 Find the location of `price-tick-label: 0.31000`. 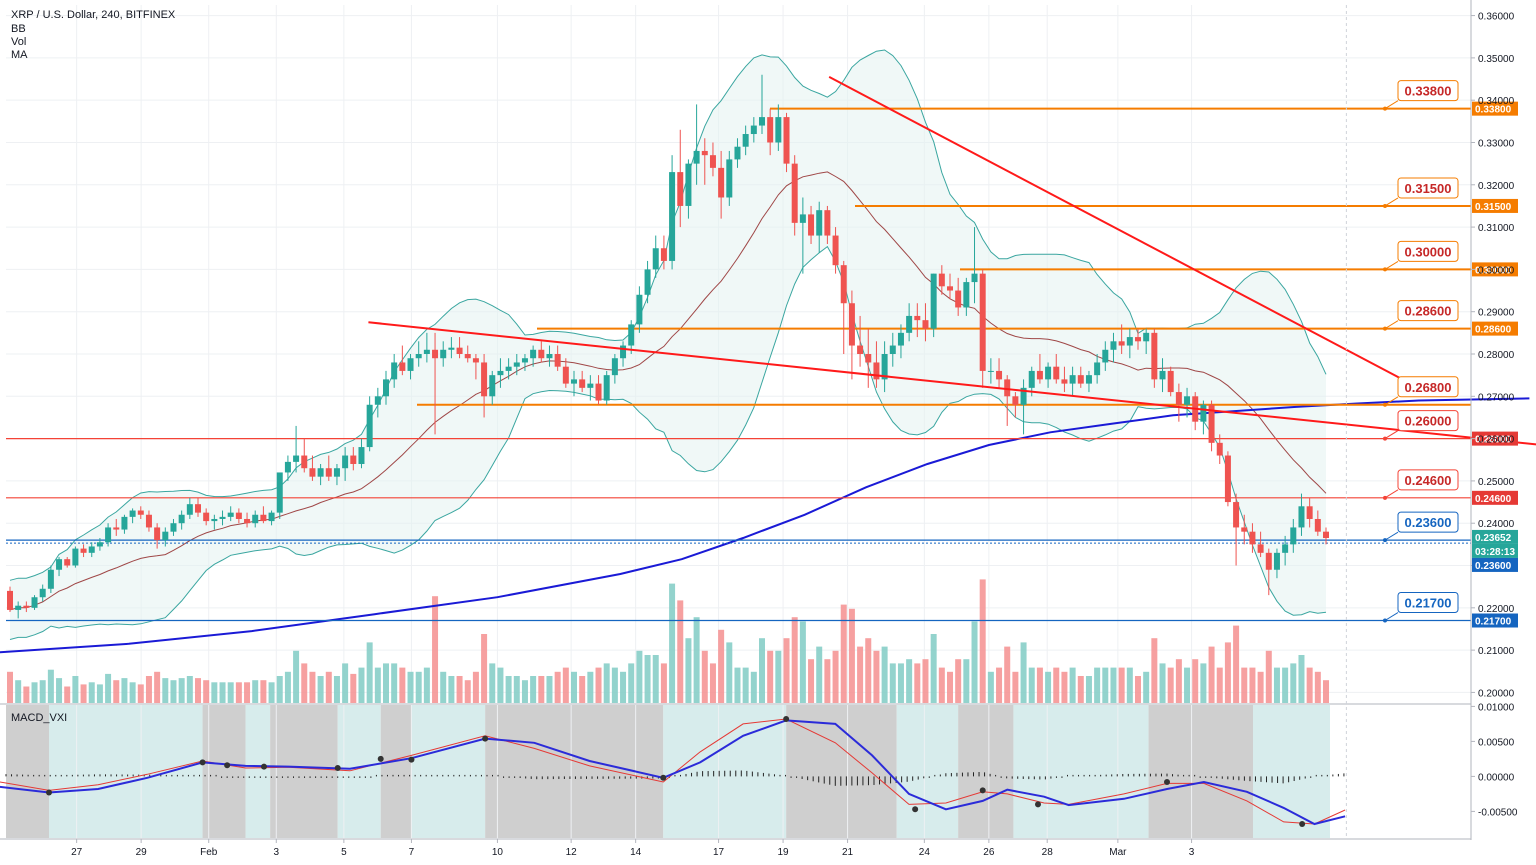

price-tick-label: 0.31000 is located at coordinates (1496, 228).